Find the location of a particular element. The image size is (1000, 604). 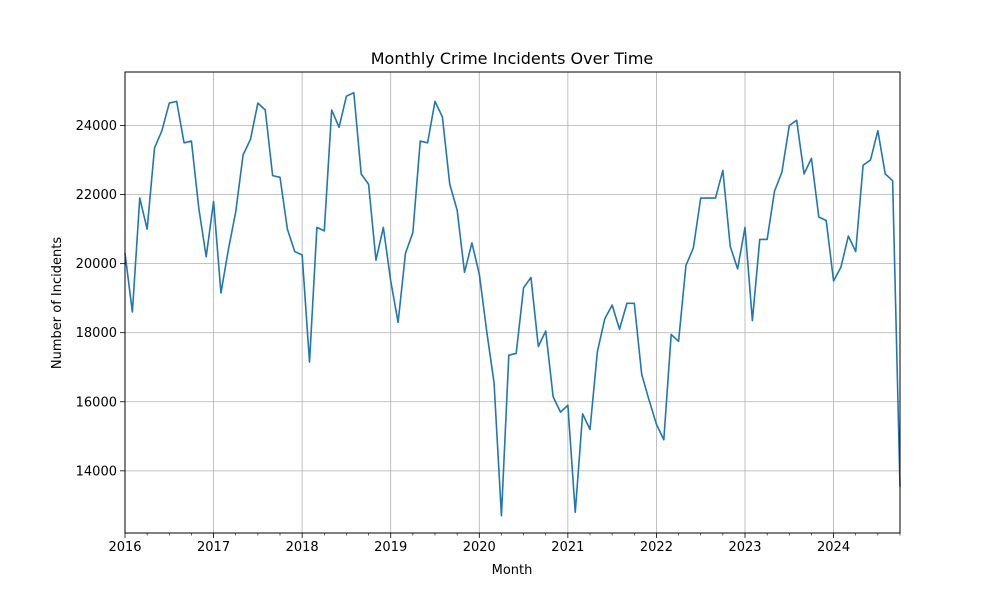

x-tick-label: 2018 is located at coordinates (302, 547).